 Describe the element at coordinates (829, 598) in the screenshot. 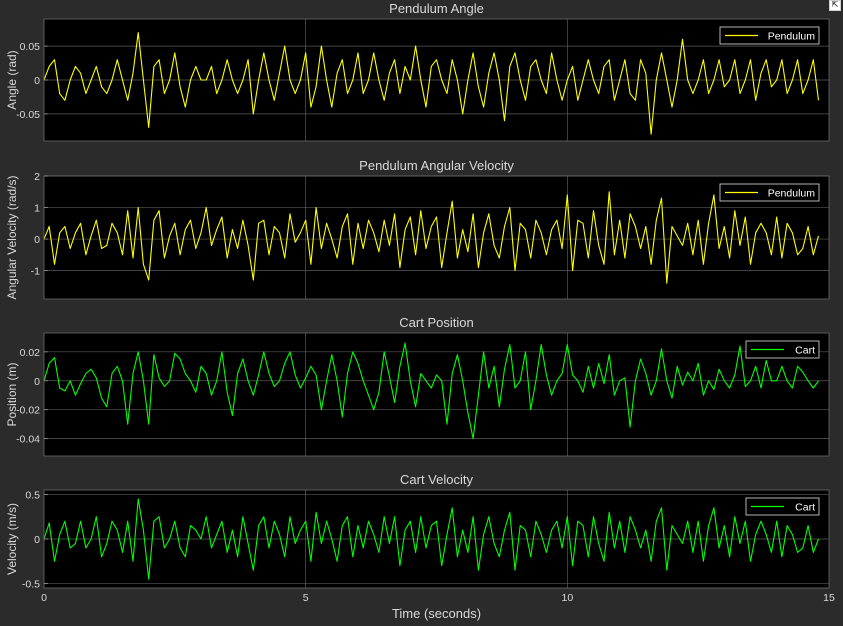

I see `x-tick-label: 15` at that location.